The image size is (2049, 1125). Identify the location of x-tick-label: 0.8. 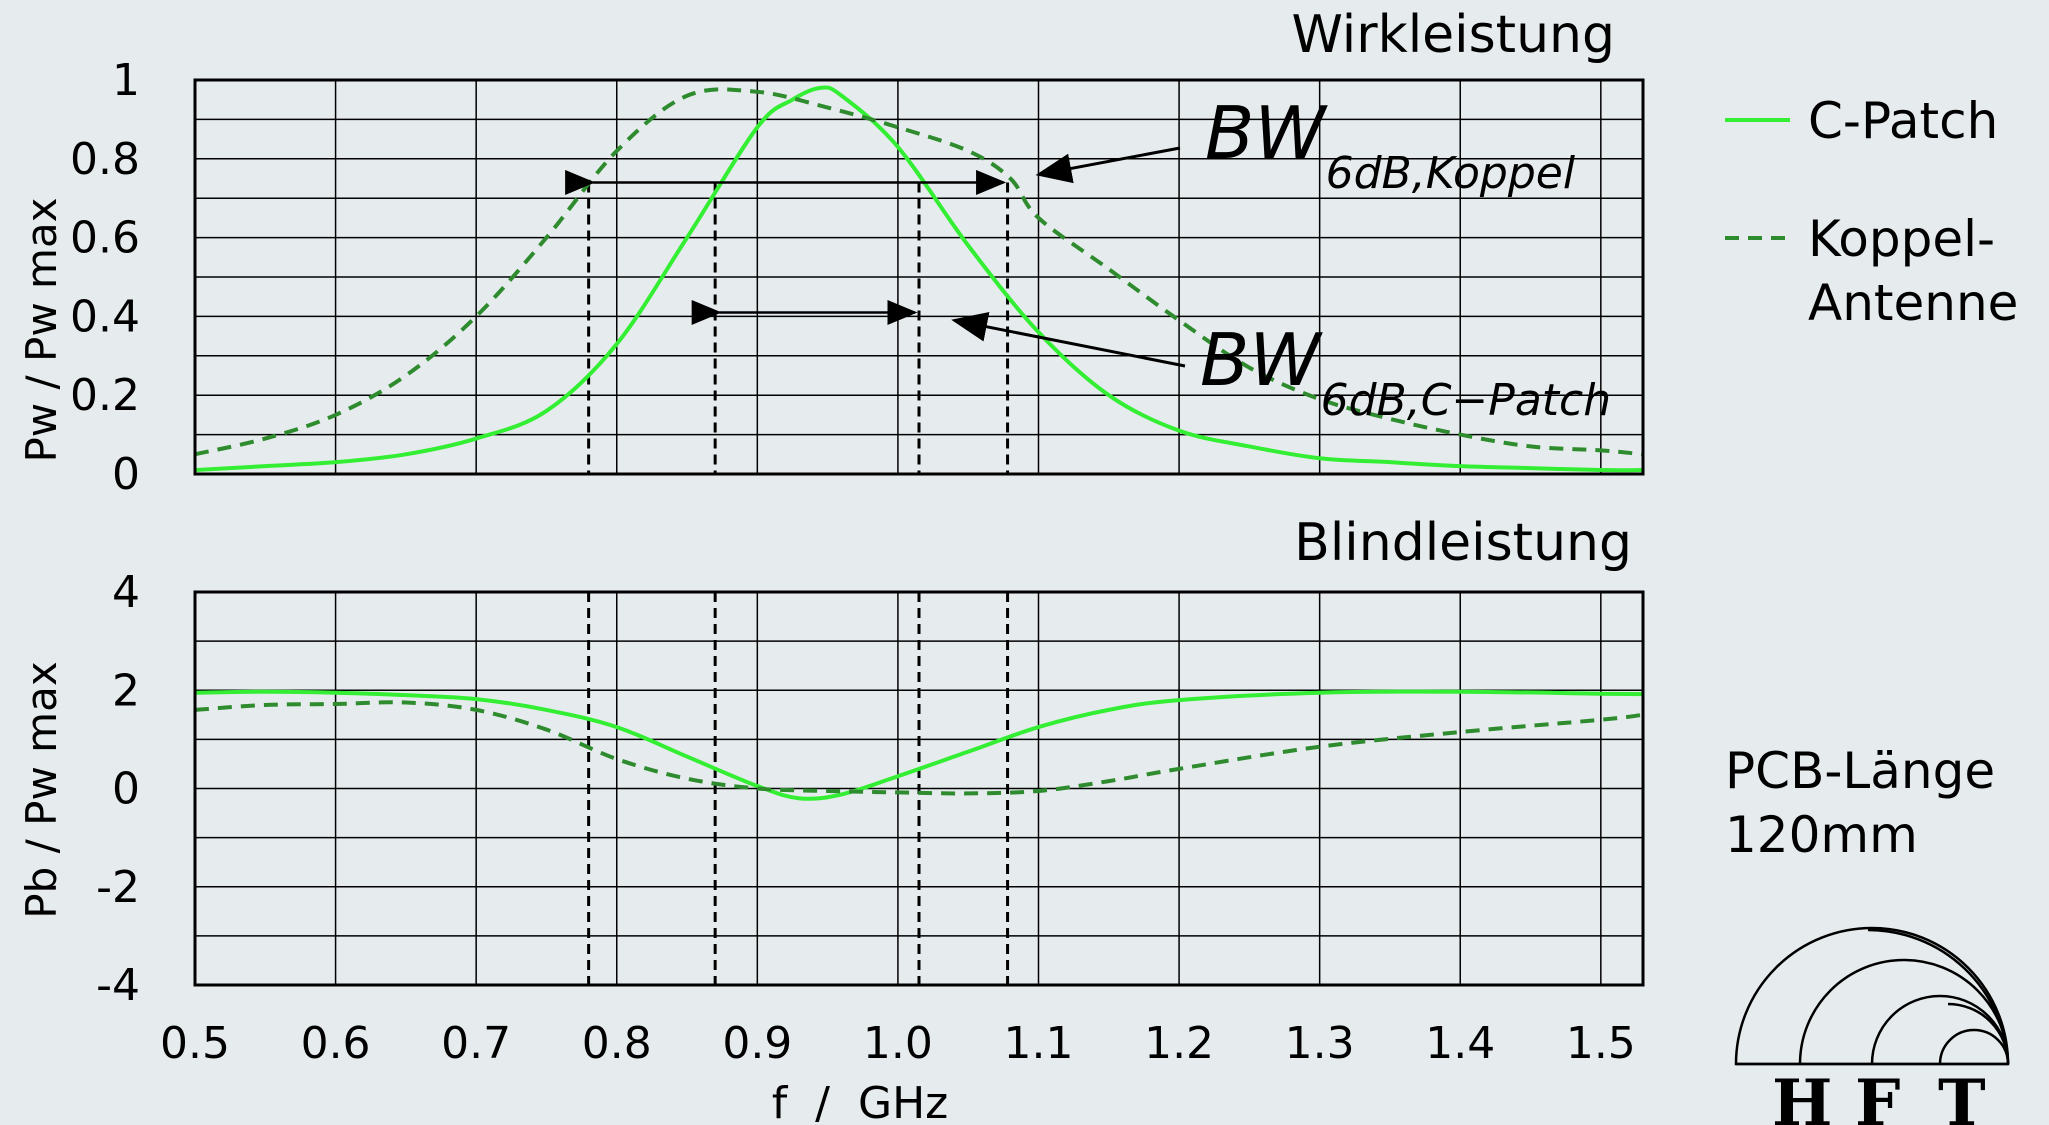
(617, 1043).